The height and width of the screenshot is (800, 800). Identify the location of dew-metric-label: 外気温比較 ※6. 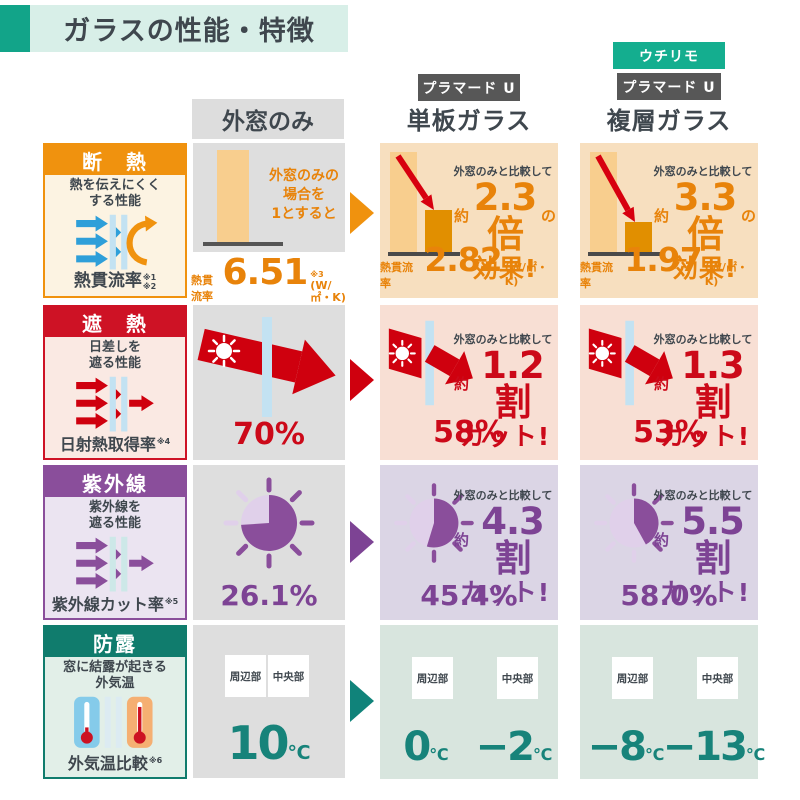
(115, 763).